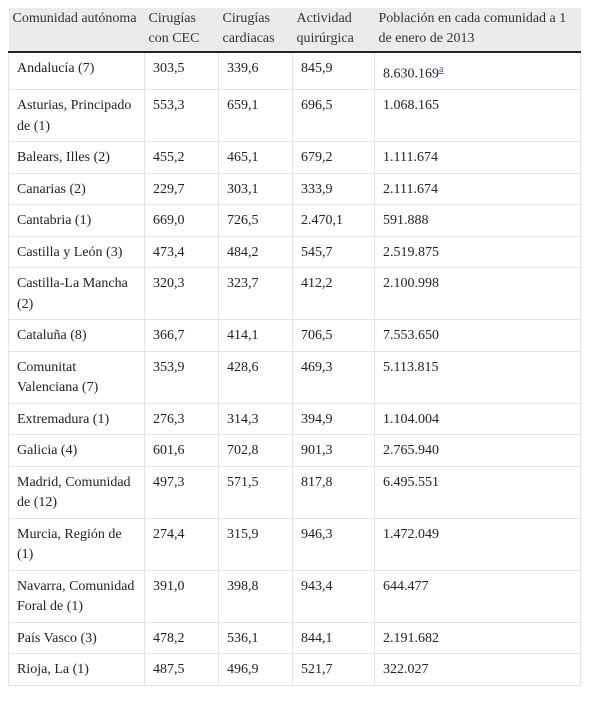  What do you see at coordinates (76, 335) in the screenshot?
I see `table-cell: Cataluña (8)` at bounding box center [76, 335].